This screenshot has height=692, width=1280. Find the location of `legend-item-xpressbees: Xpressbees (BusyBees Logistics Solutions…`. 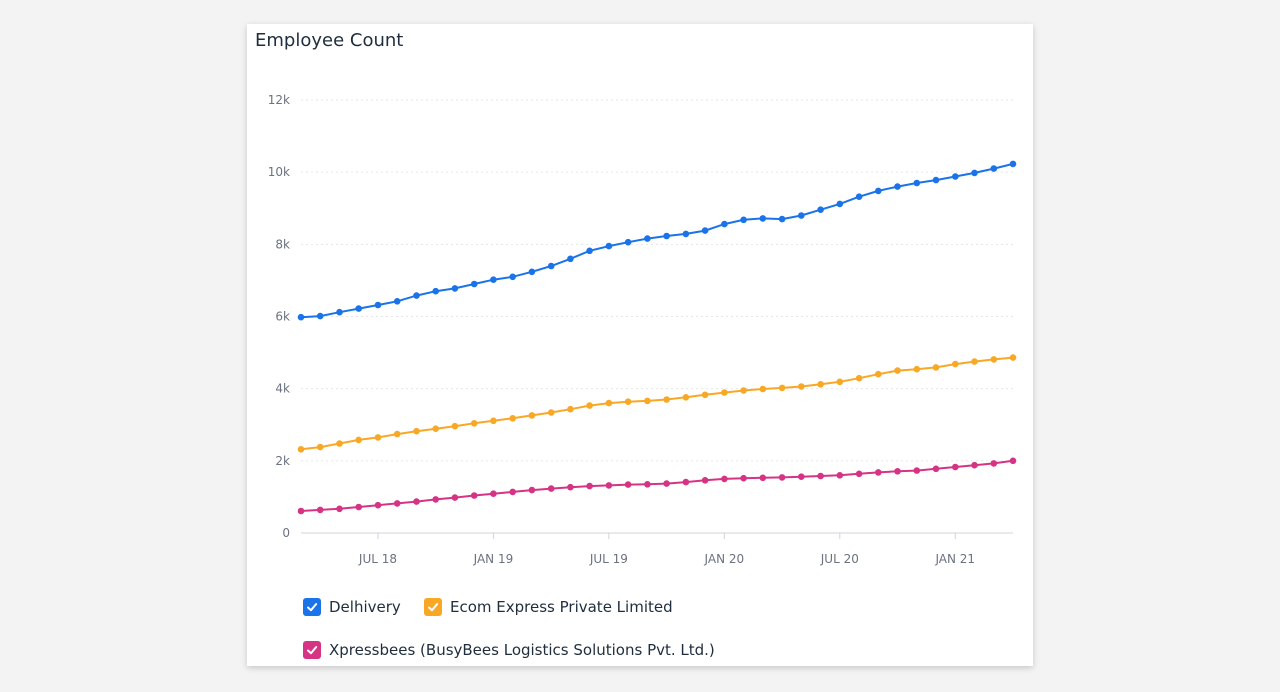

legend-item-xpressbees: Xpressbees (BusyBees Logistics Solutions… is located at coordinates (509, 650).